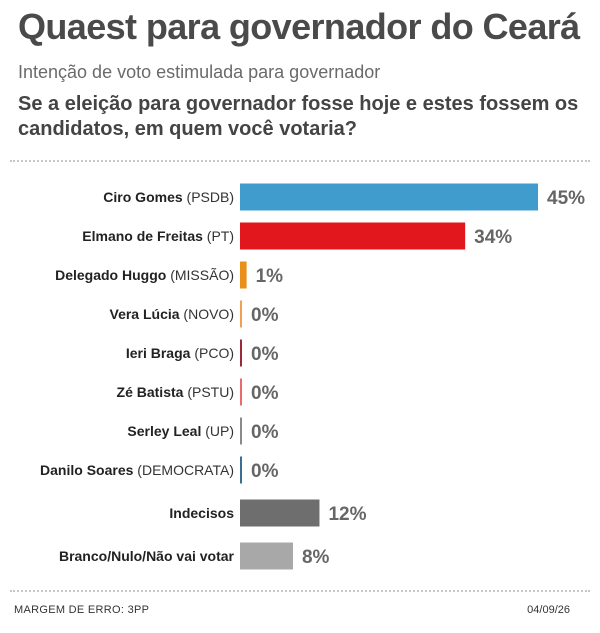 The width and height of the screenshot is (600, 633). What do you see at coordinates (217, 431) in the screenshot?
I see `party-label: (UP)` at bounding box center [217, 431].